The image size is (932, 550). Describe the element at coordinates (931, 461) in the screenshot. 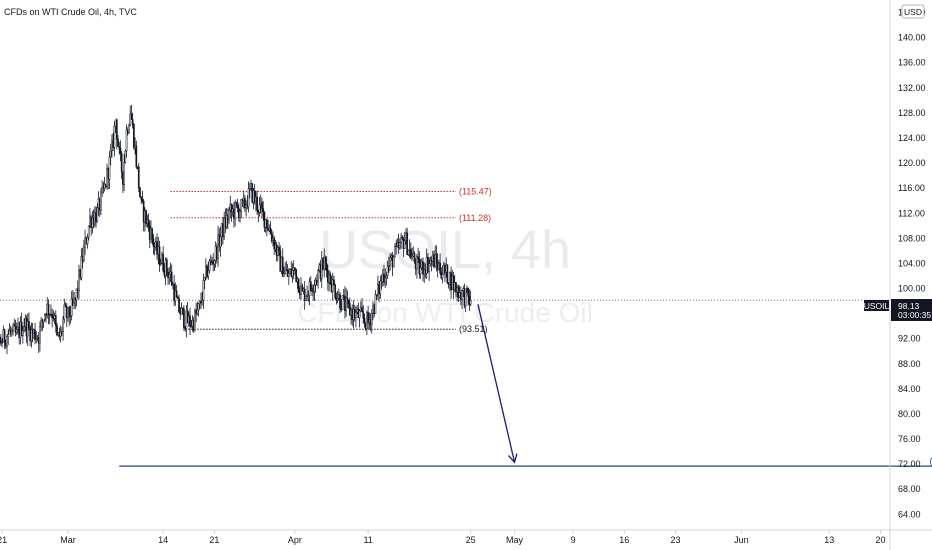

I see `level-label: (71.68)` at that location.